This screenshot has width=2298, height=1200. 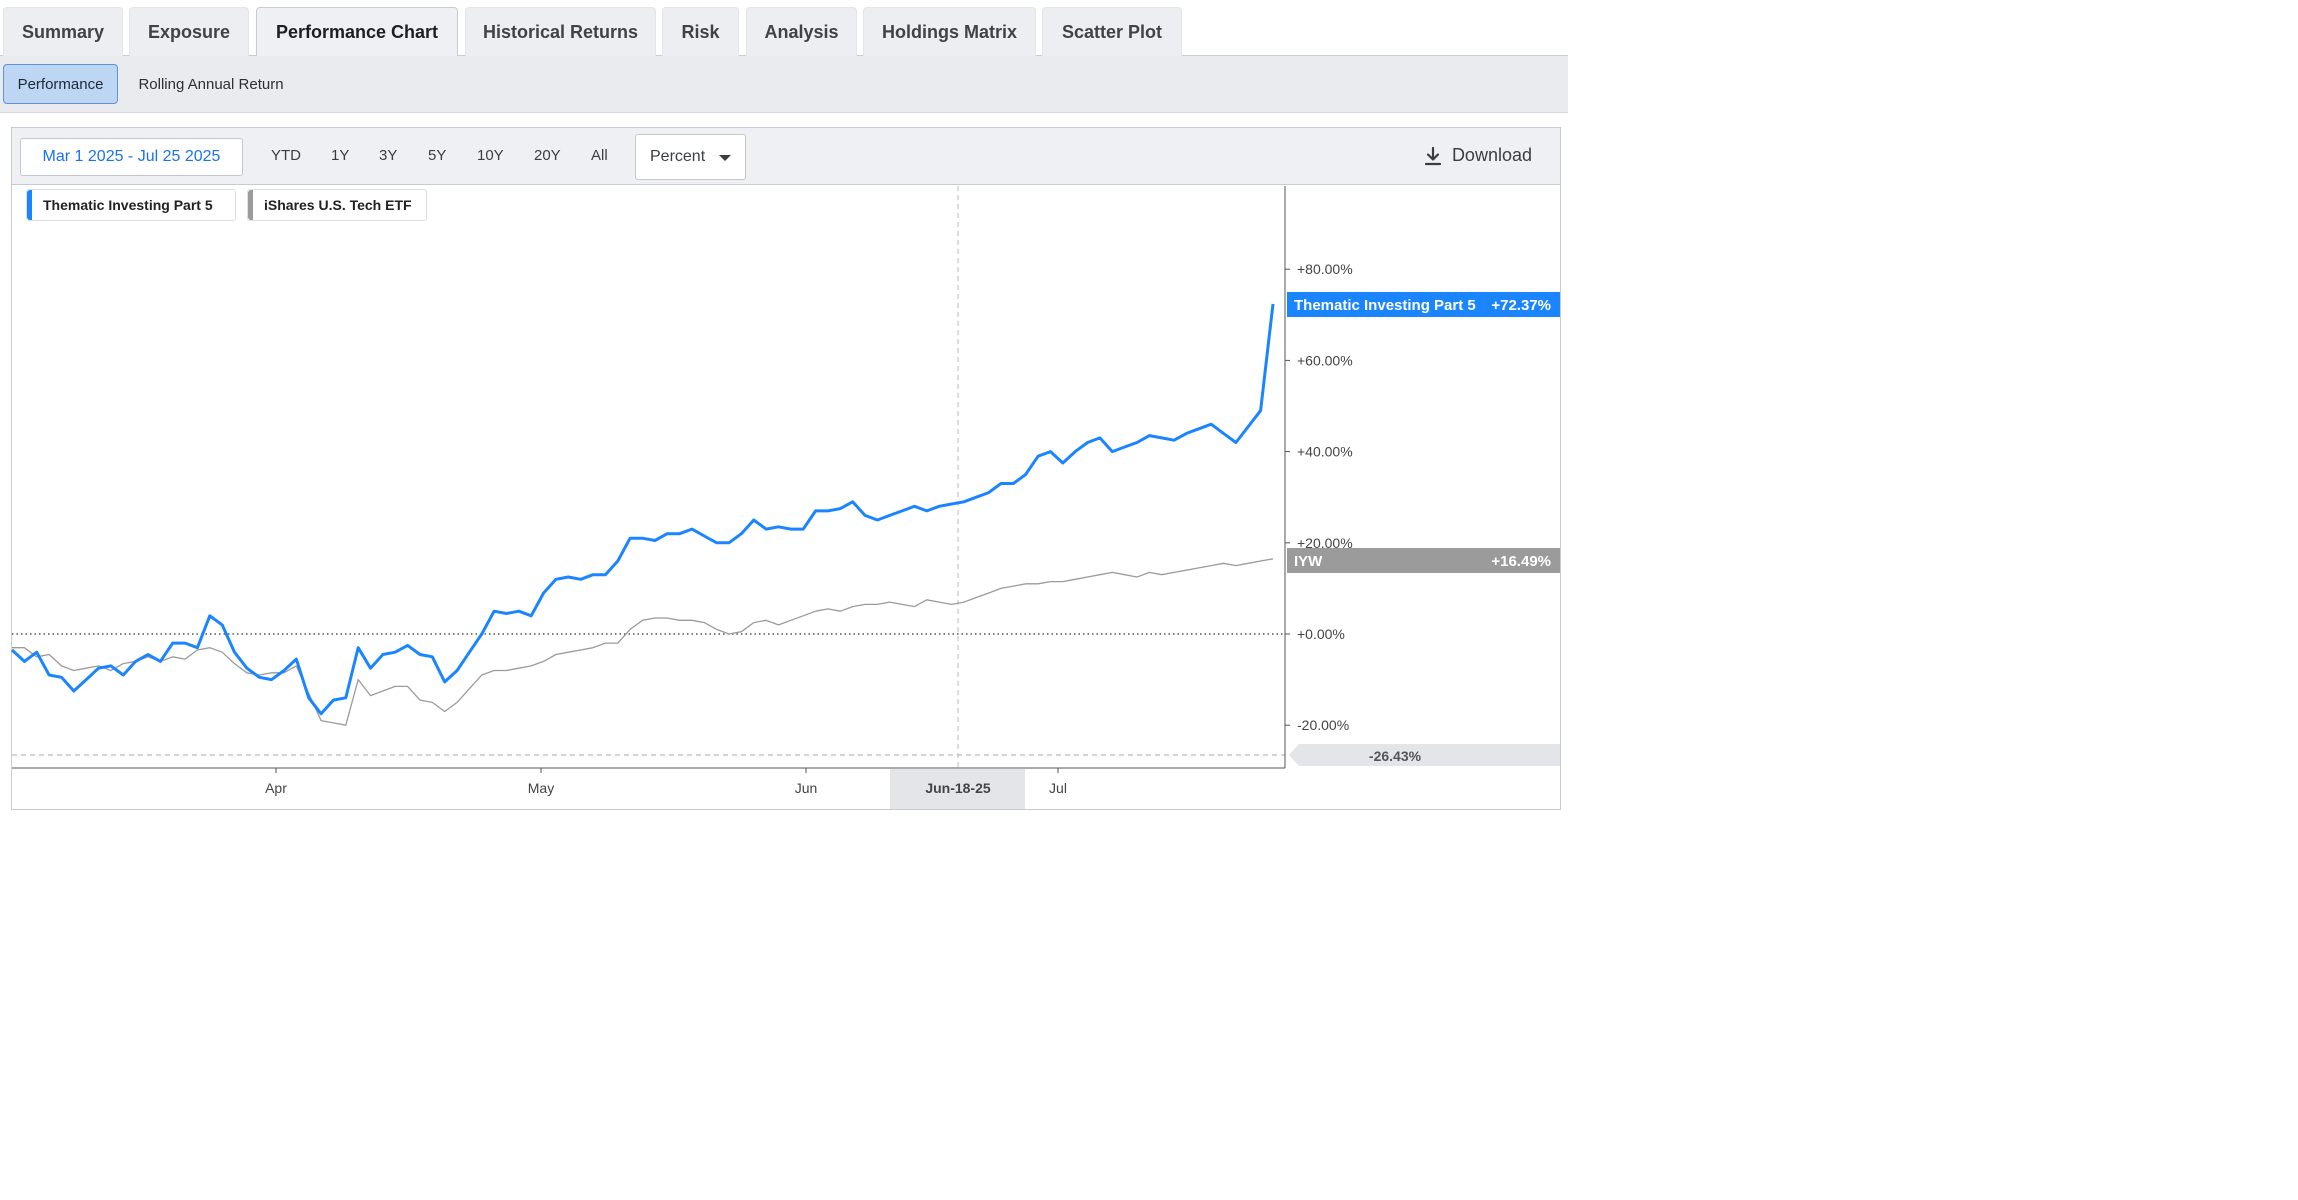 I want to click on units-select: Percent, so click(x=690, y=157).